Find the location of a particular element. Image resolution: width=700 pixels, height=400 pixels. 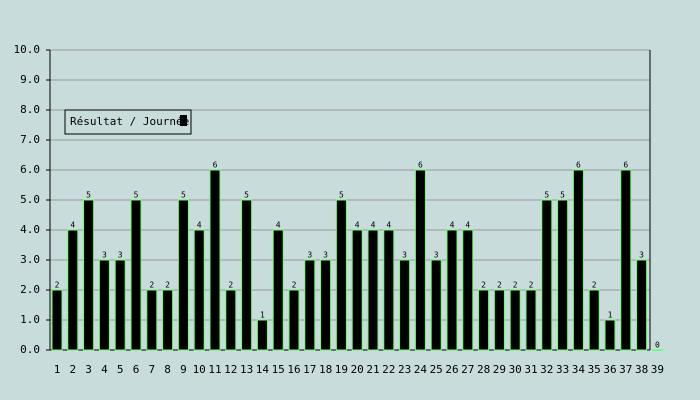

x-tick-label: 32 is located at coordinates (546, 369).